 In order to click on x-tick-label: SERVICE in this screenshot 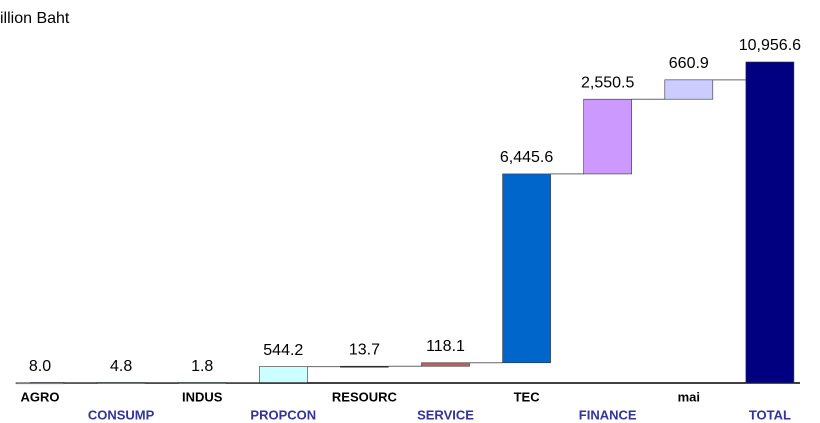, I will do `click(445, 414)`.